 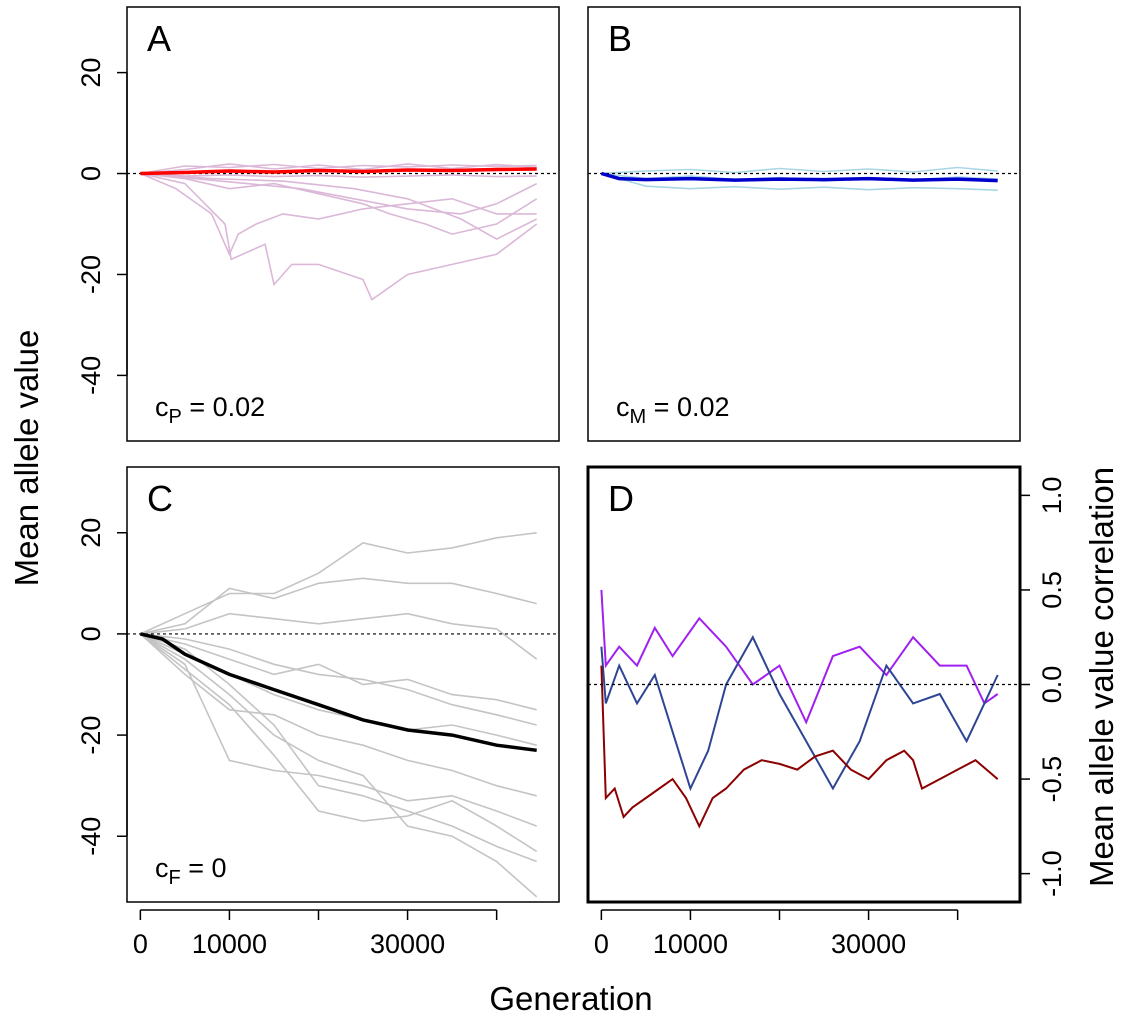 What do you see at coordinates (204, 868) in the screenshot?
I see `annotation-value: = 0` at bounding box center [204, 868].